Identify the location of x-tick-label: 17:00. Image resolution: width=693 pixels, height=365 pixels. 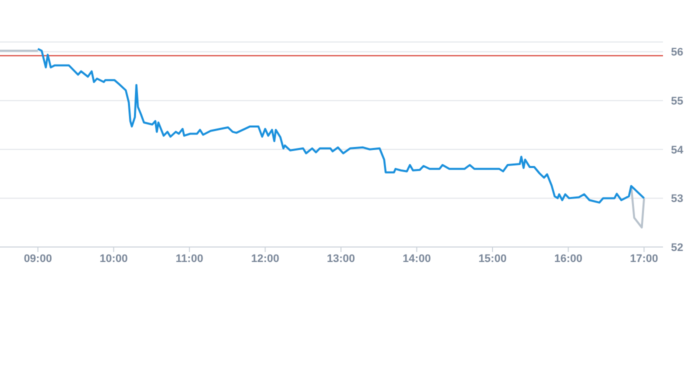
(644, 258).